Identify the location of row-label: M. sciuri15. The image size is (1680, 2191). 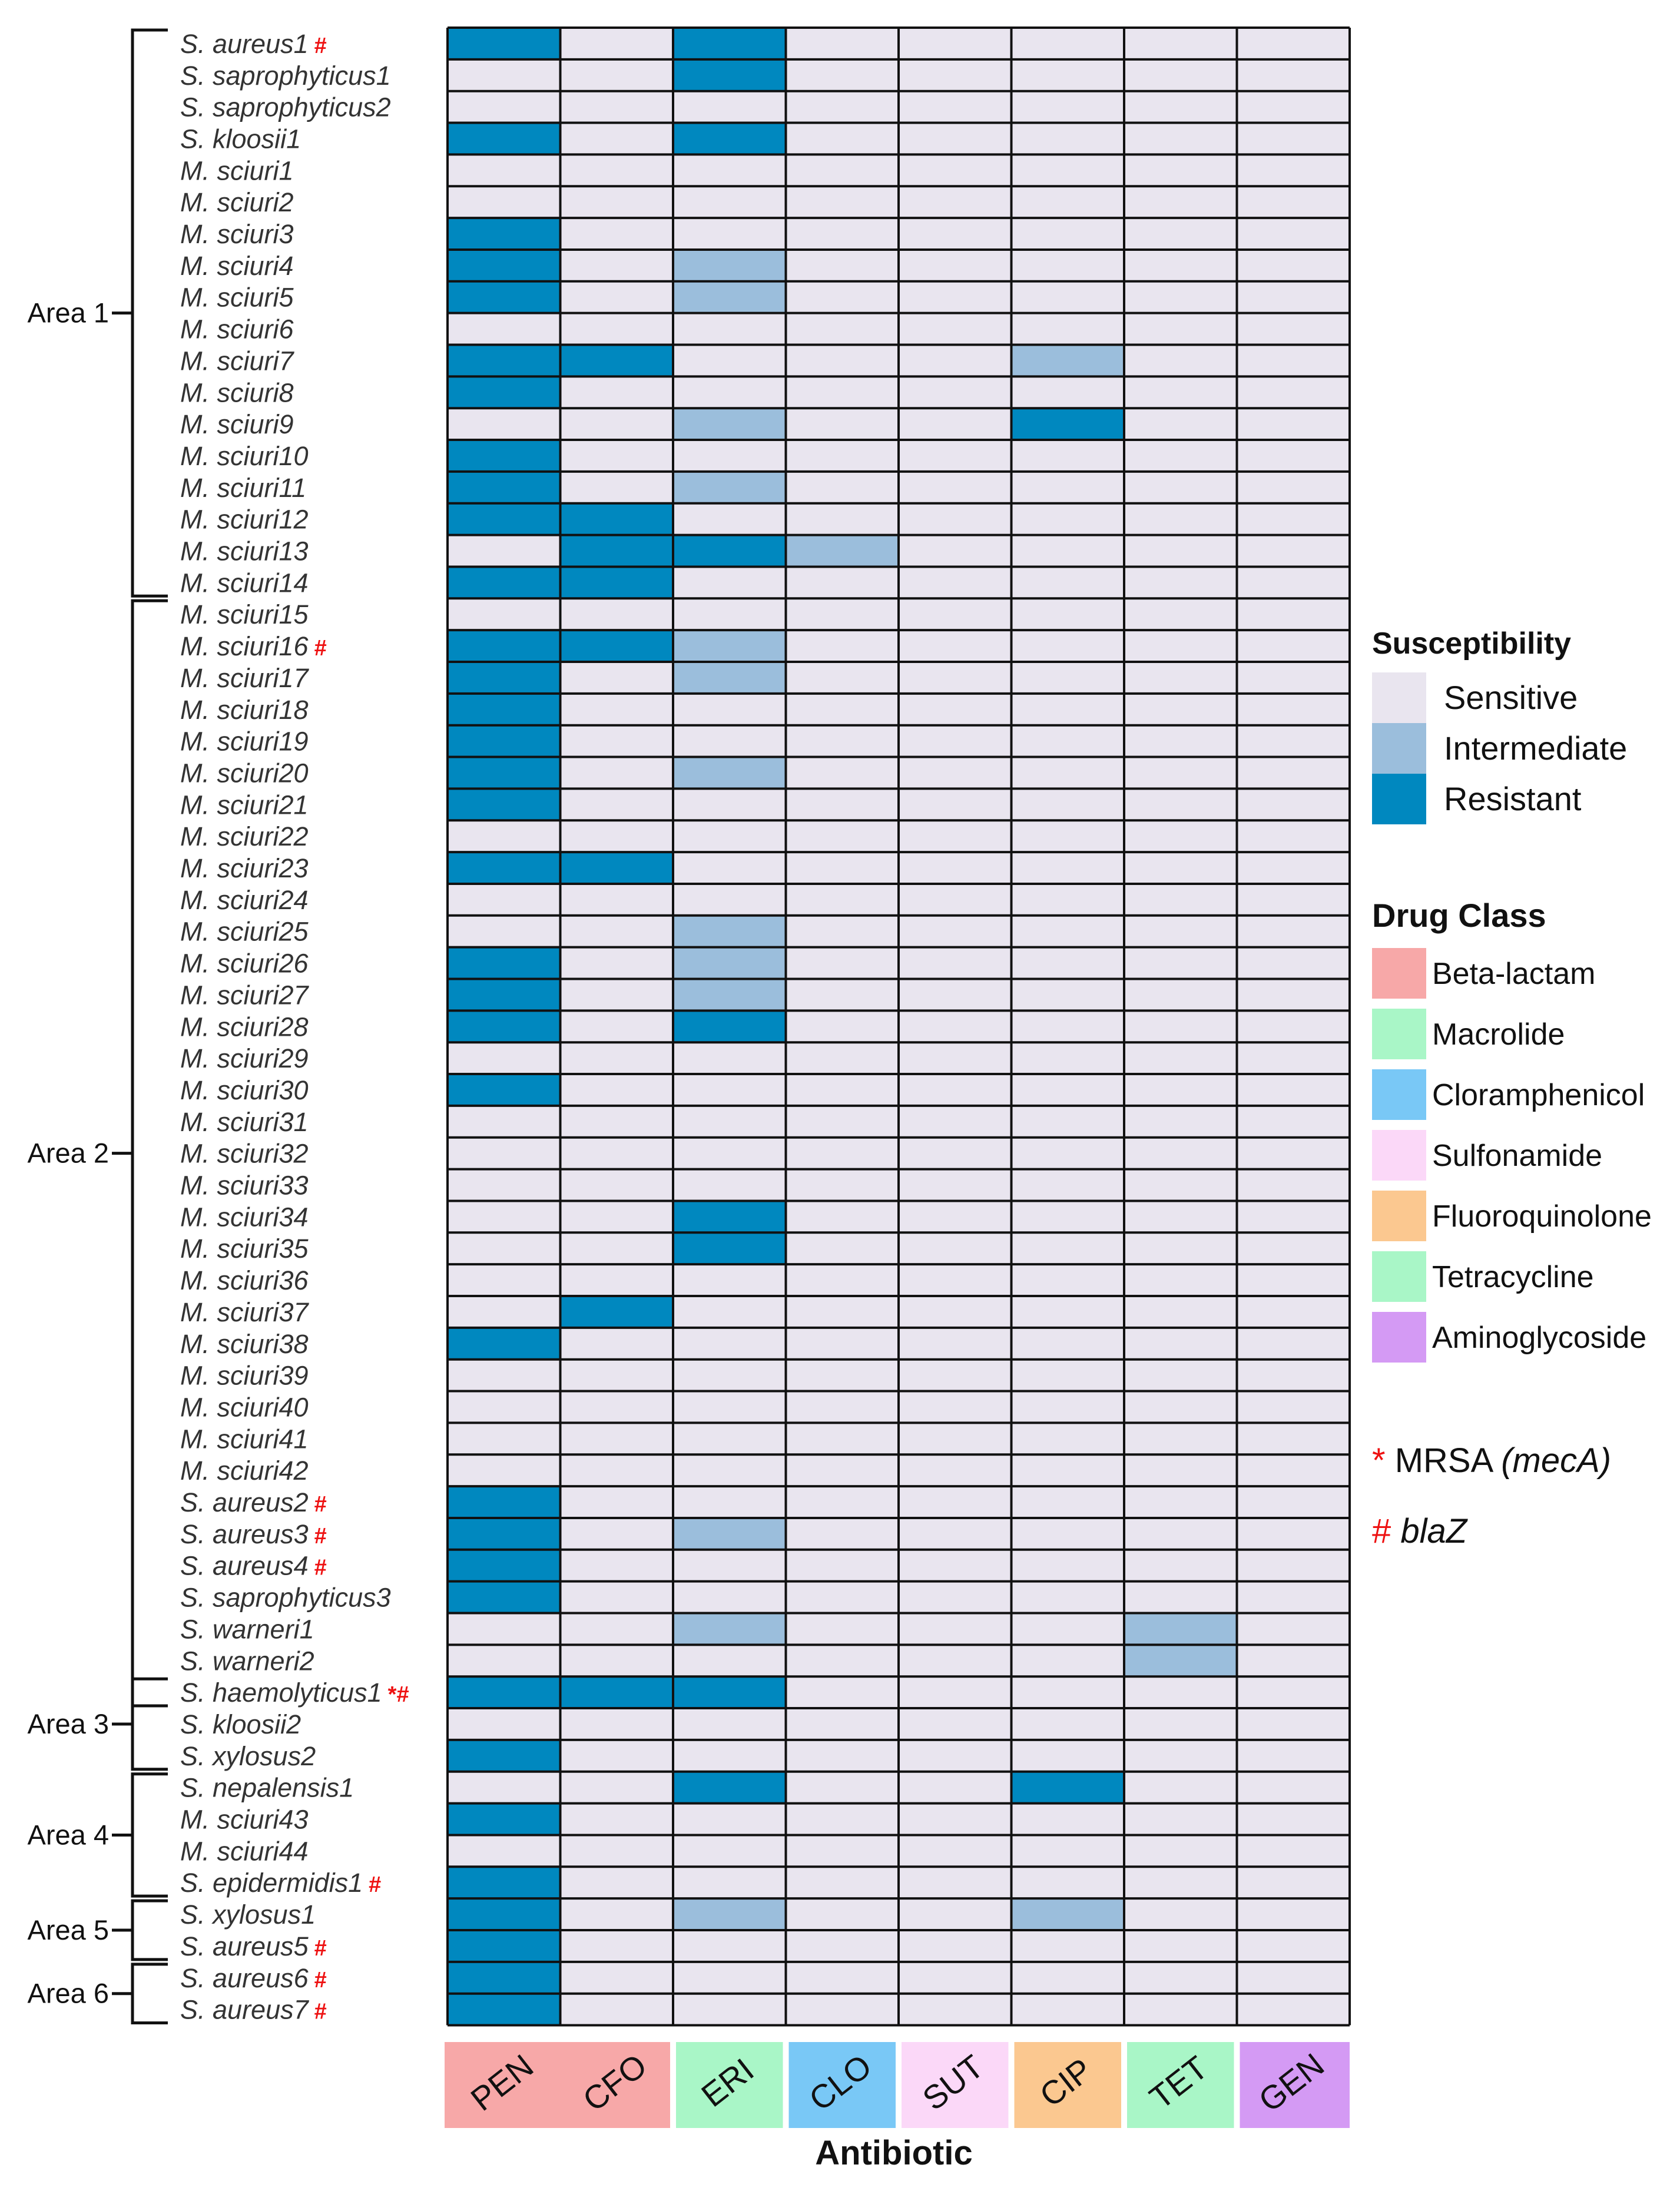
(244, 614).